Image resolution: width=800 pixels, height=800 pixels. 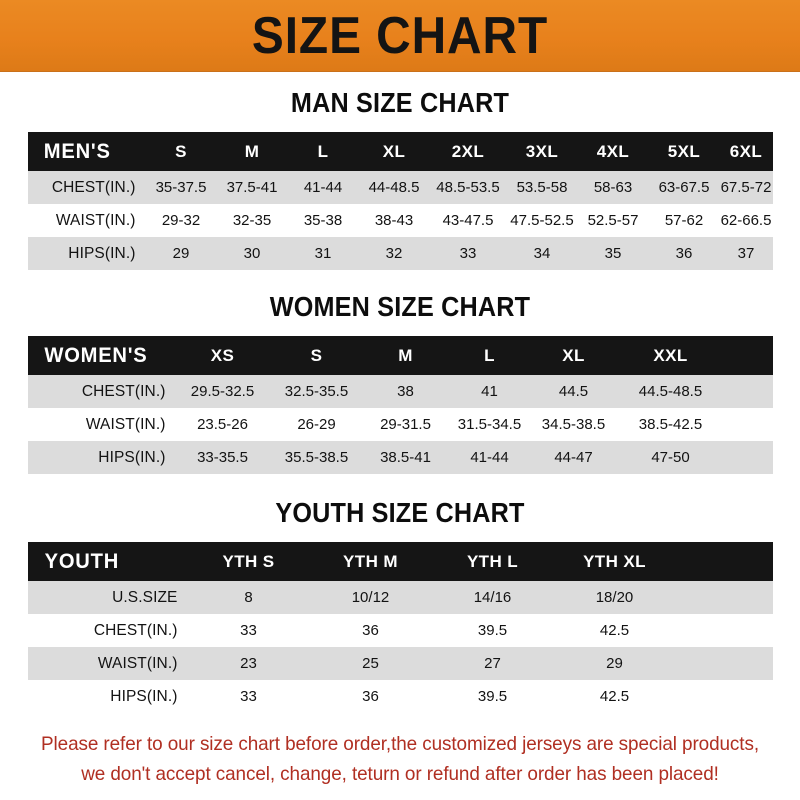 What do you see at coordinates (614, 561) in the screenshot?
I see `youth-size-header: YTH XL` at bounding box center [614, 561].